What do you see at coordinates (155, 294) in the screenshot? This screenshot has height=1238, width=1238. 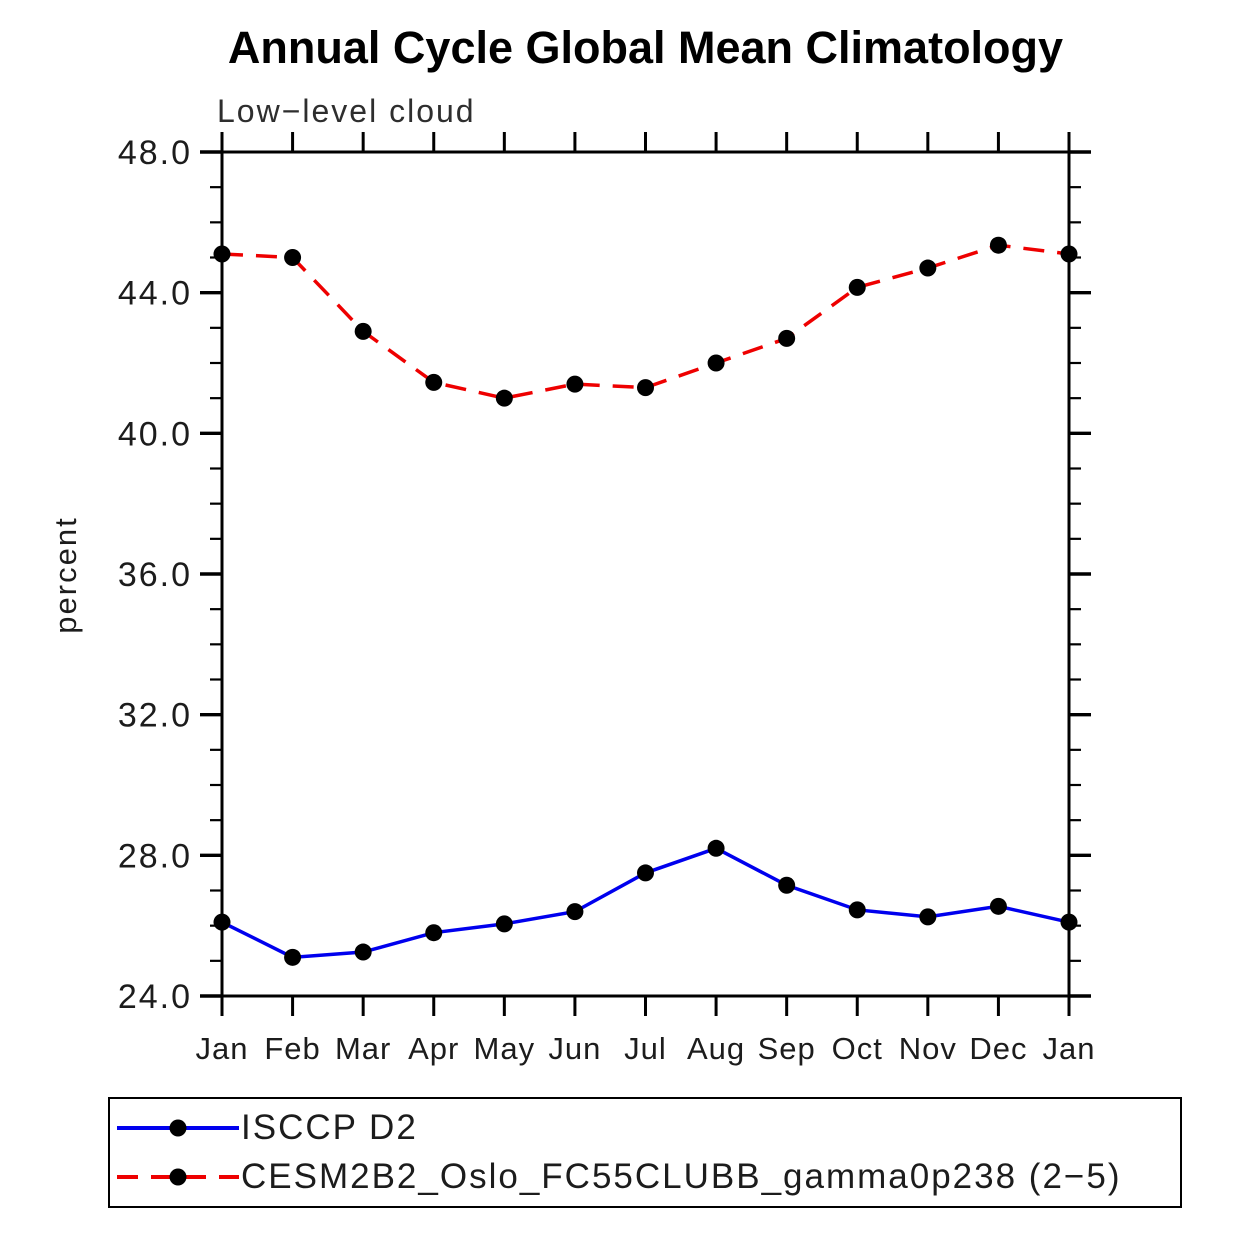 I see `y-axis-tick-label: 44.0` at bounding box center [155, 294].